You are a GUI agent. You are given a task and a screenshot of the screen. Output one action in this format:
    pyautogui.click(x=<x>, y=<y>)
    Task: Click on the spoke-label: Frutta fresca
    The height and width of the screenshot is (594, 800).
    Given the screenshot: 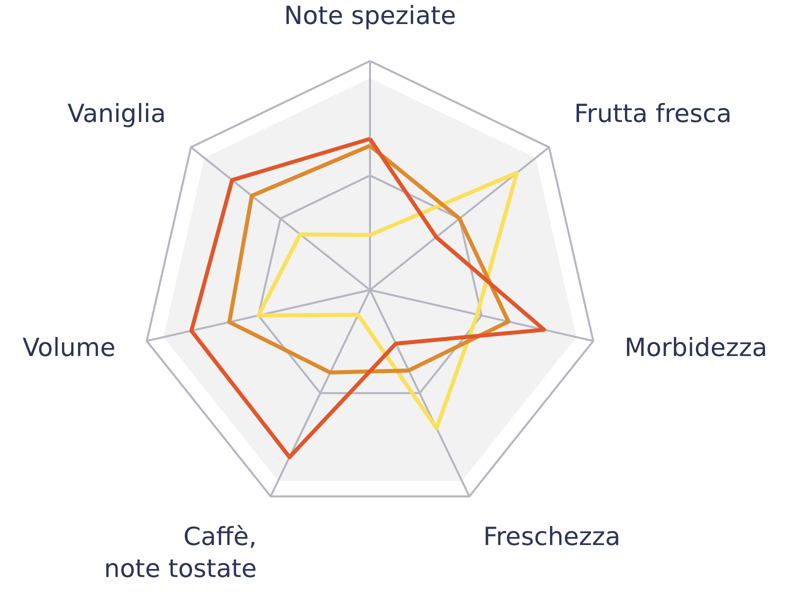 What is the action you would take?
    pyautogui.click(x=653, y=113)
    